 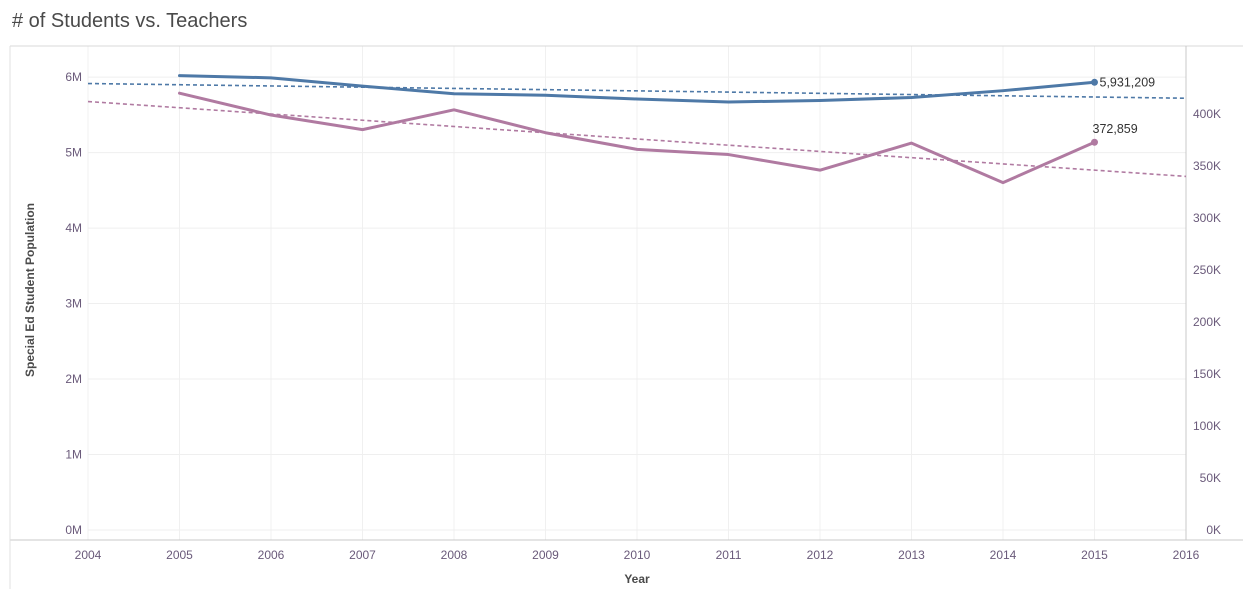 What do you see at coordinates (73, 530) in the screenshot?
I see `y-tick-label: 0M` at bounding box center [73, 530].